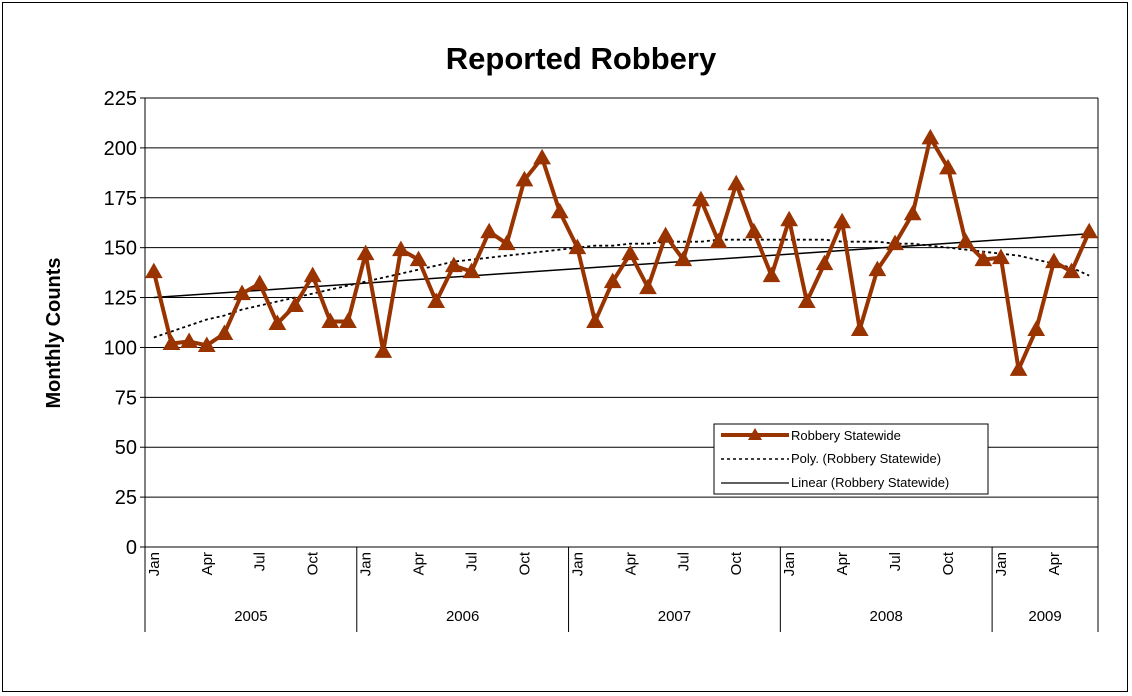  Describe the element at coordinates (126, 398) in the screenshot. I see `y-tick-label: 75` at that location.